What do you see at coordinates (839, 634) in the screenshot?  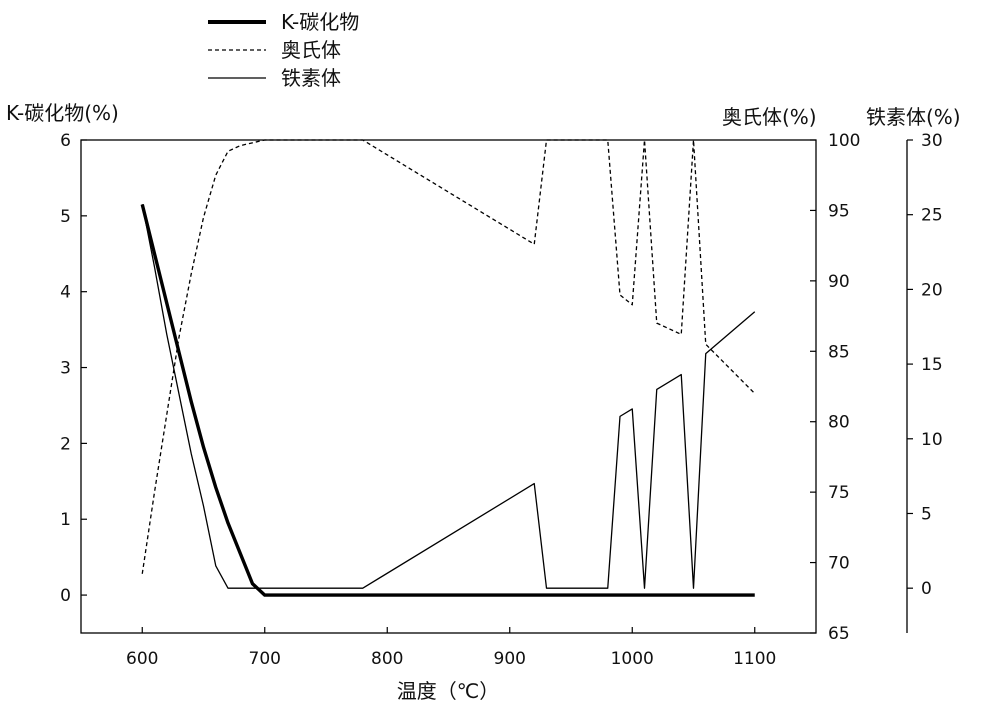 I see `right1-tick-label: 65` at bounding box center [839, 634].